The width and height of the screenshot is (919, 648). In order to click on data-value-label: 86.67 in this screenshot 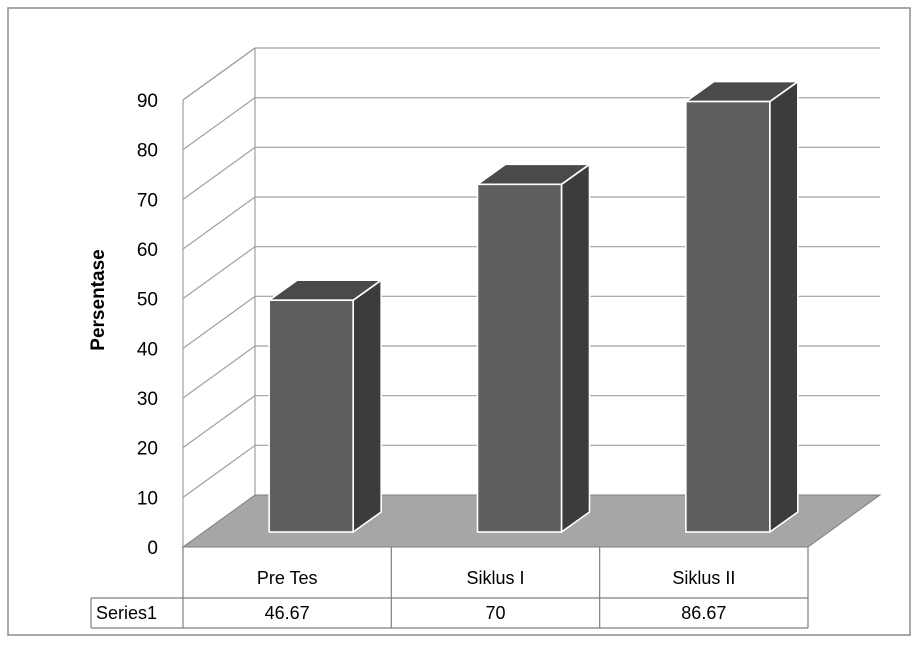, I will do `click(703, 613)`.